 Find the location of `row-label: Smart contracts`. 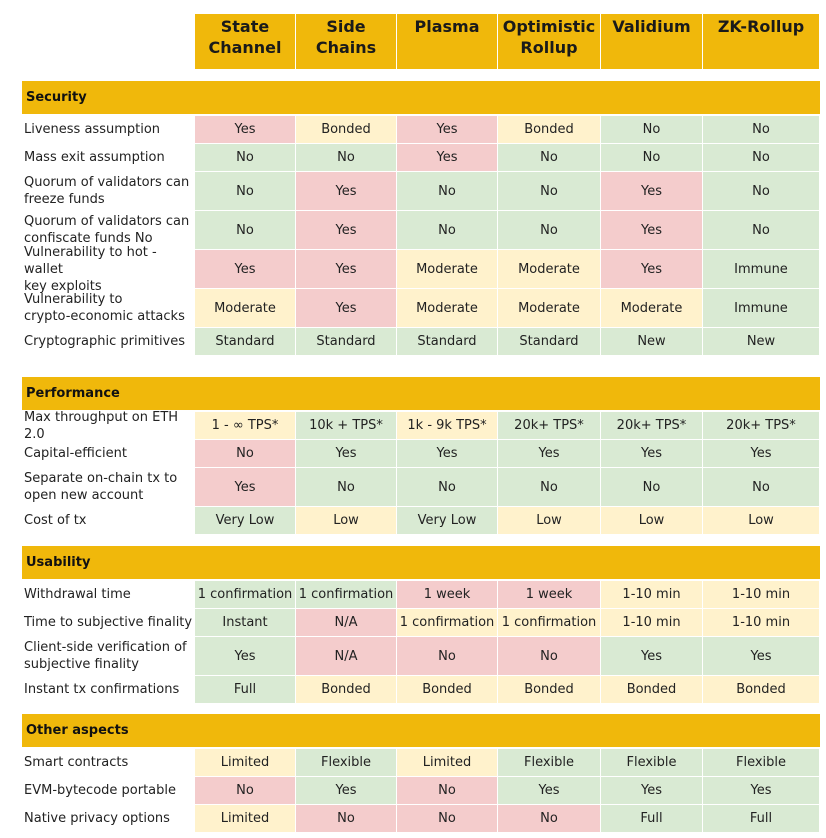

row-label: Smart contracts is located at coordinates (76, 762).